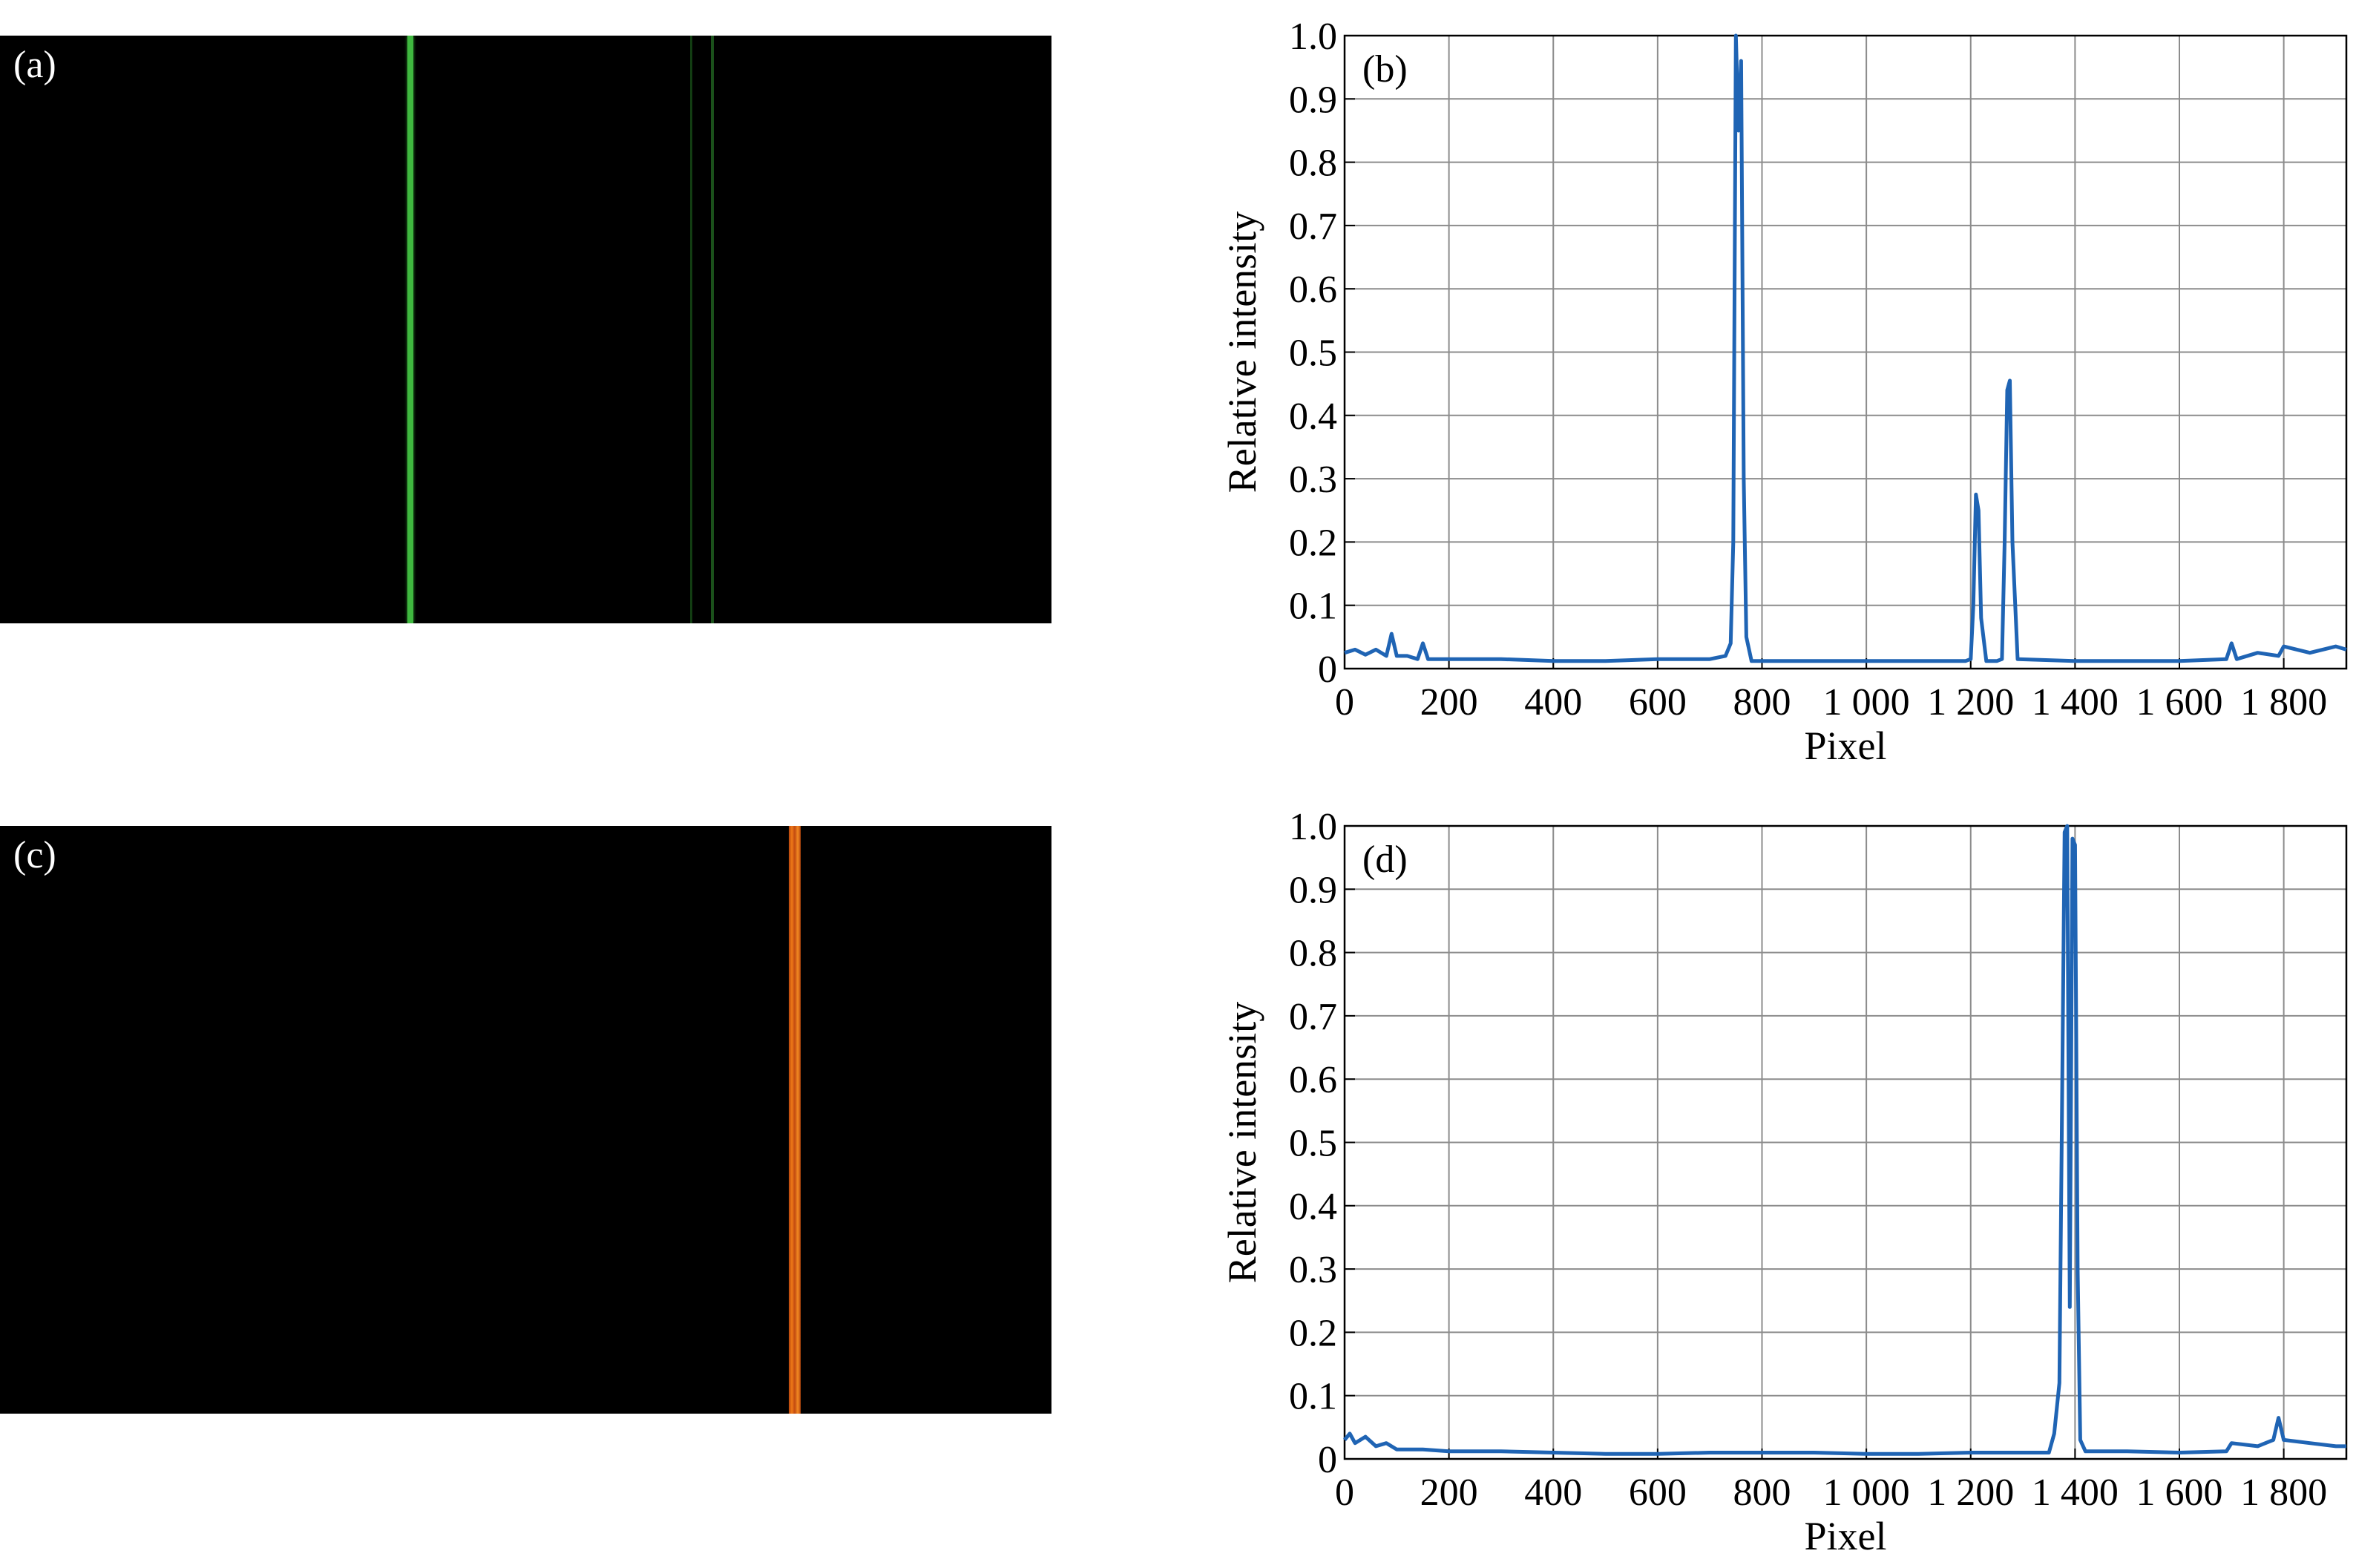  I want to click on panel-label-c: (c), so click(34, 855).